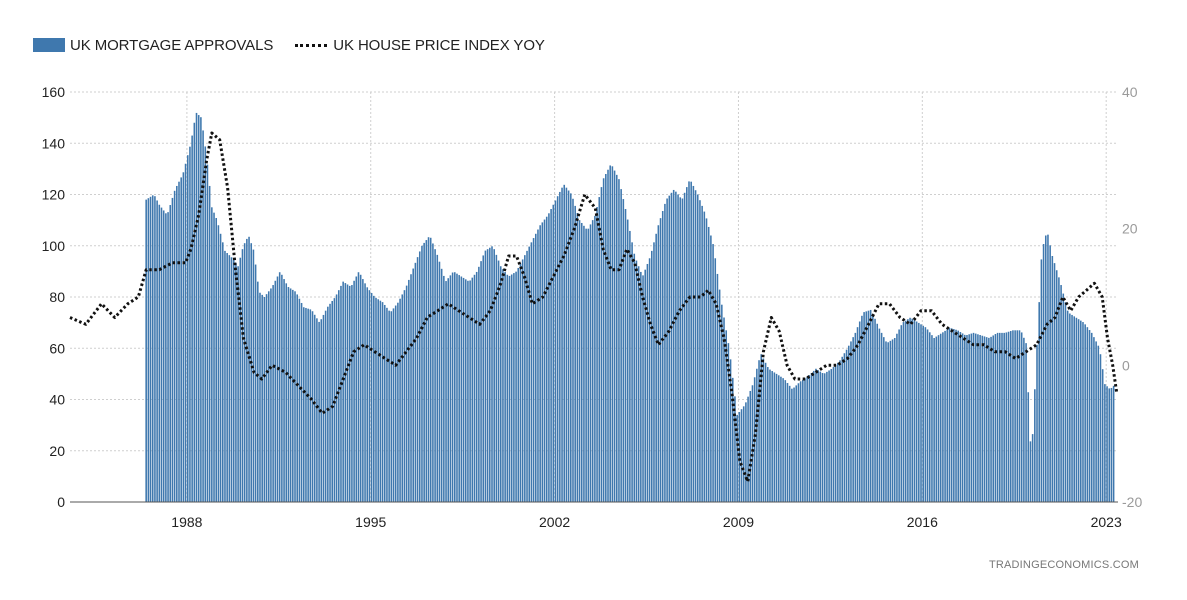 The width and height of the screenshot is (1187, 600). What do you see at coordinates (922, 522) in the screenshot?
I see `x-tick-label: 2016` at bounding box center [922, 522].